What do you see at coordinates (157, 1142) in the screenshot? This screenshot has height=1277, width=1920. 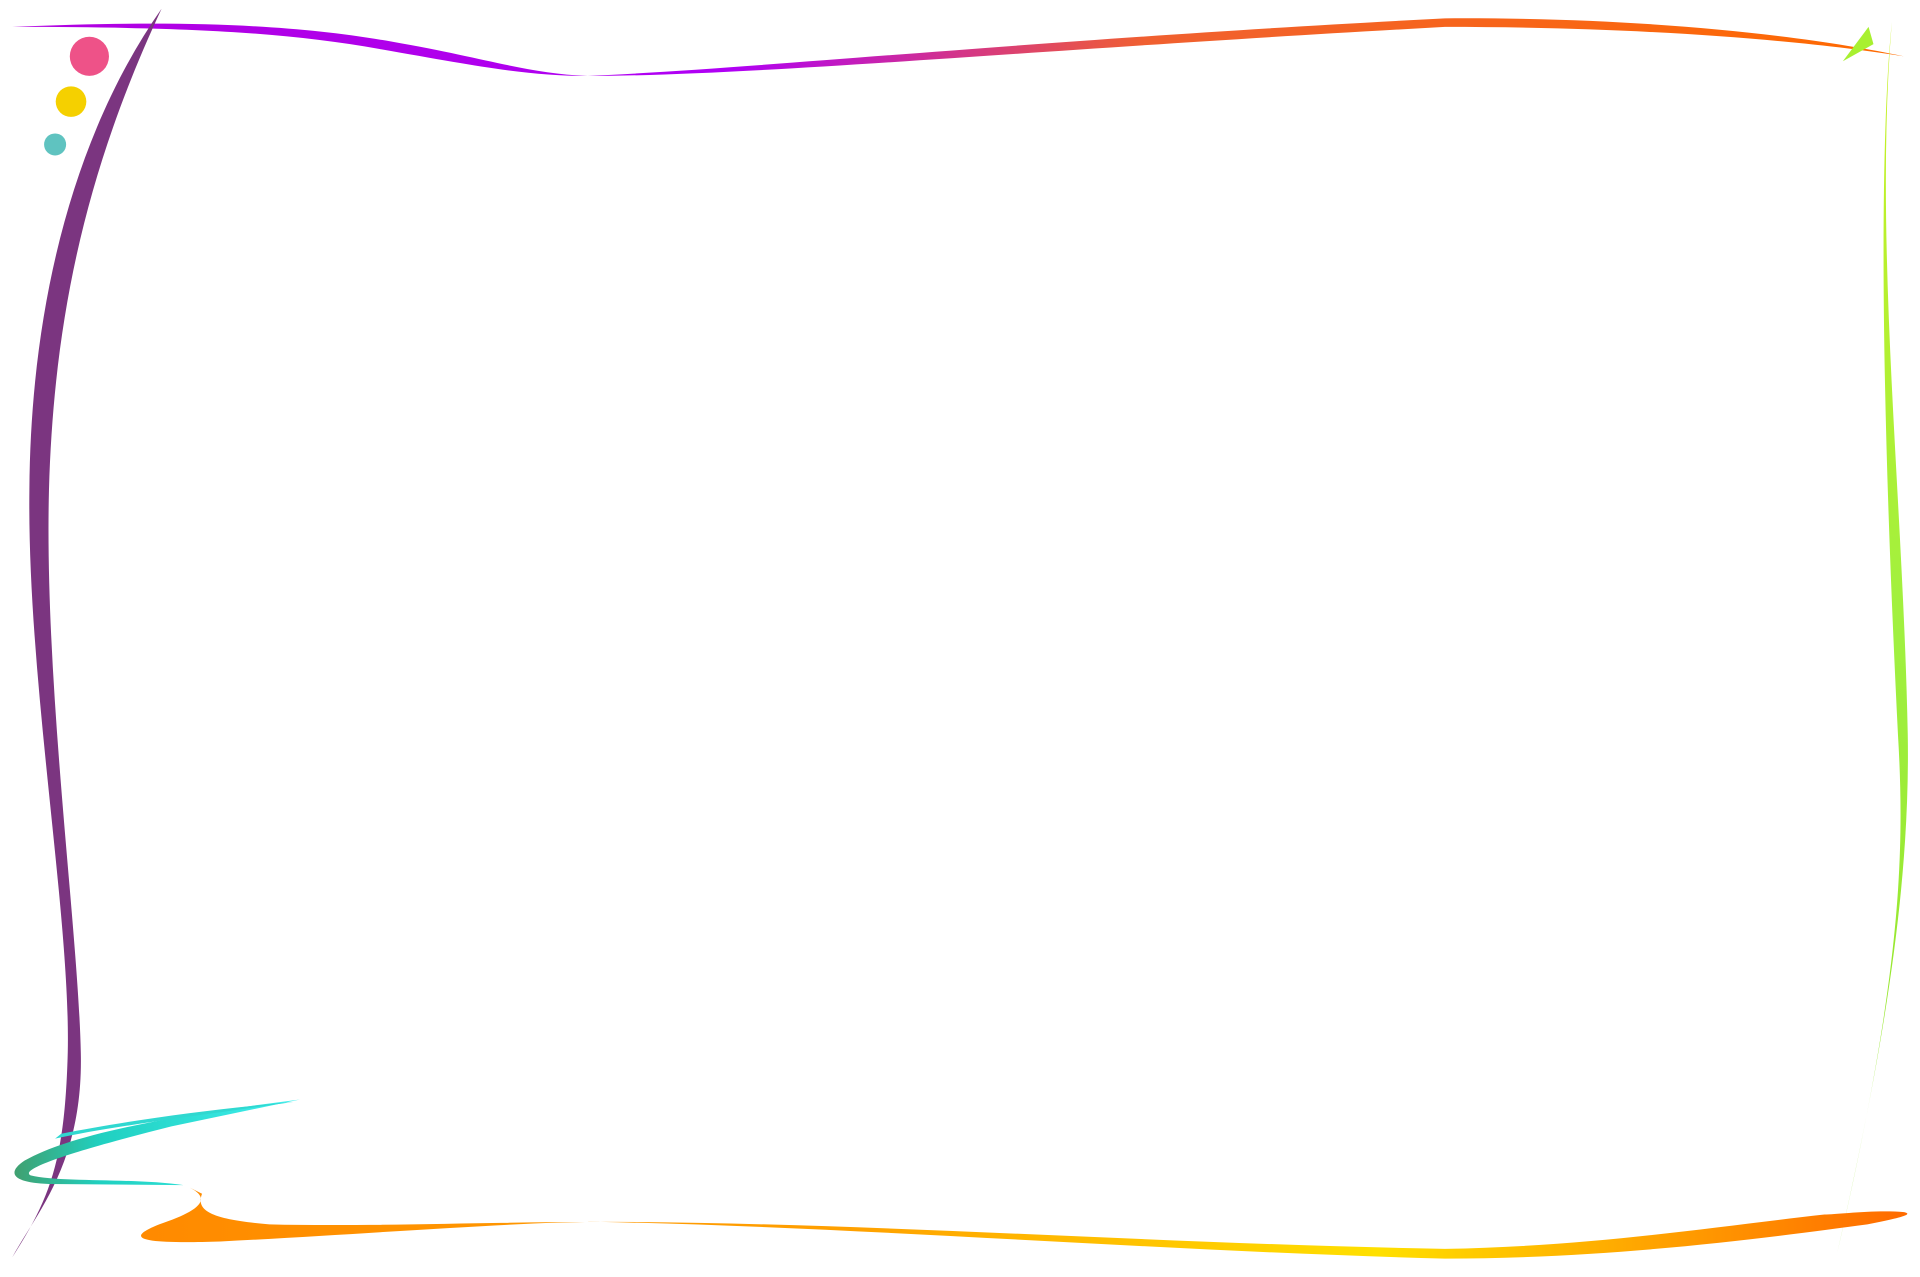 I see `cyan-swoosh` at bounding box center [157, 1142].